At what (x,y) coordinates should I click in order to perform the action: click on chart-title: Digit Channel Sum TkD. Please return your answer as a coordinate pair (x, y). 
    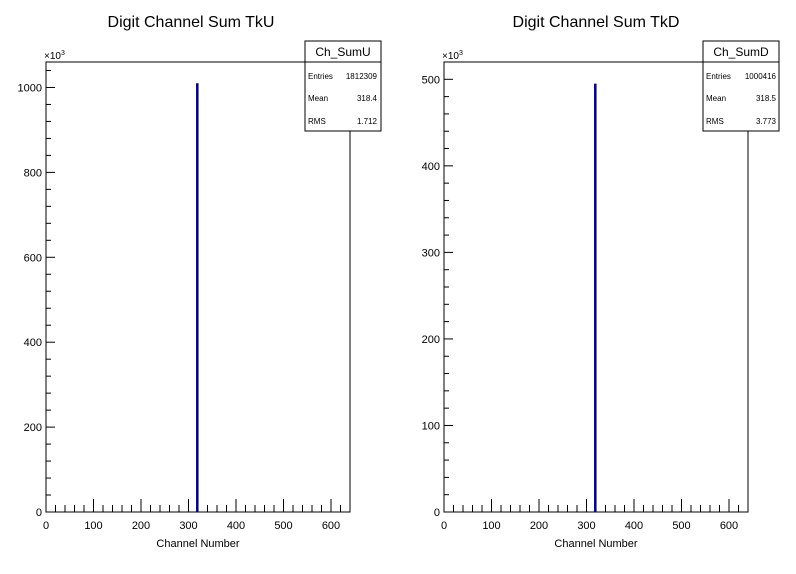
    Looking at the image, I should click on (596, 22).